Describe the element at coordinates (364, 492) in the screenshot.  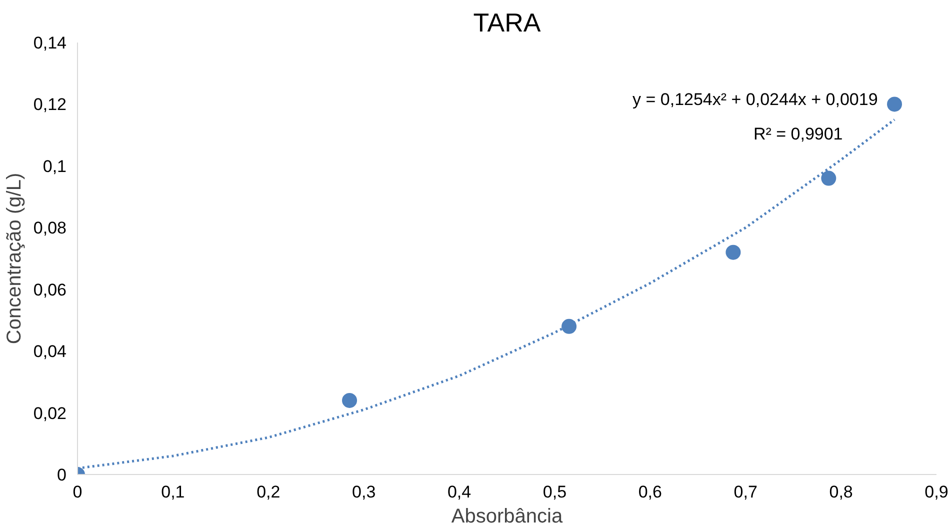
I see `x-tick-label: 0,3` at that location.